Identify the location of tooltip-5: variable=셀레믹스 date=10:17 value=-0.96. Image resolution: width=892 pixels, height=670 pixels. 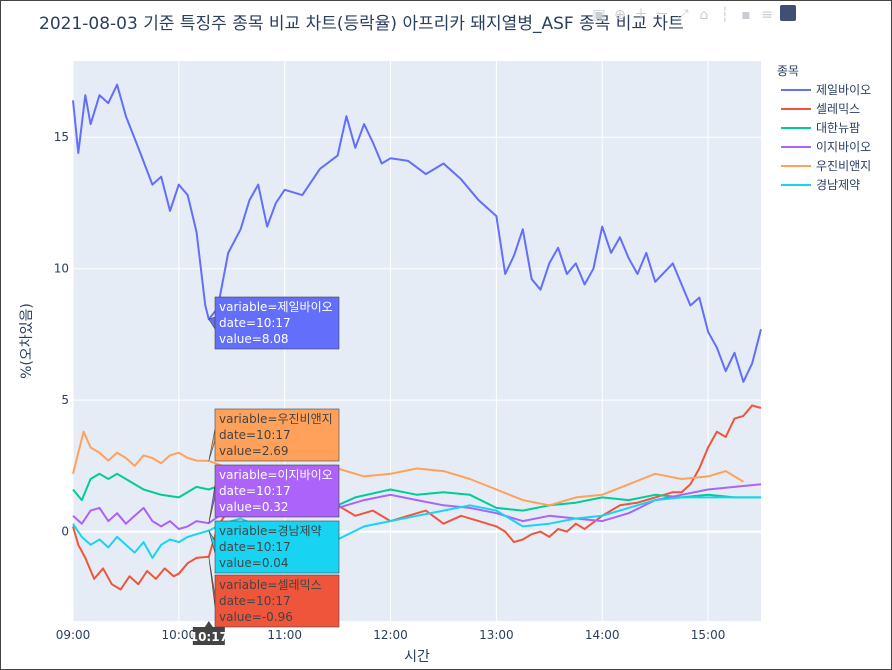
(274, 592).